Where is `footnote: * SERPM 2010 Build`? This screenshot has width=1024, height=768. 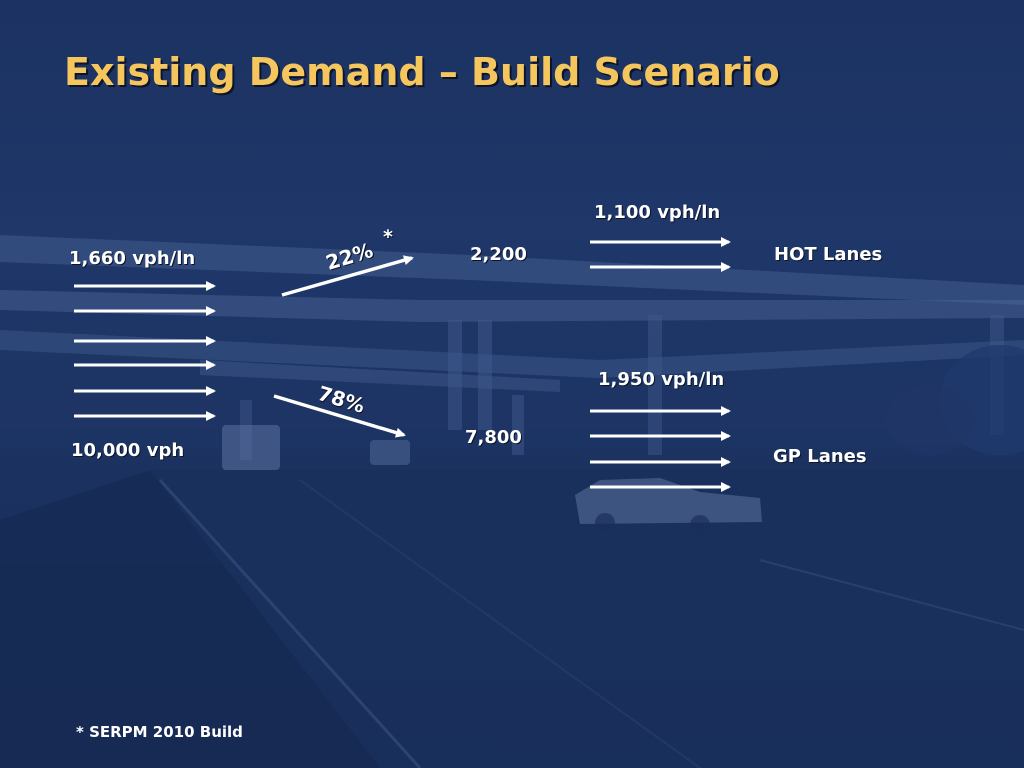 footnote: * SERPM 2010 Build is located at coordinates (159, 732).